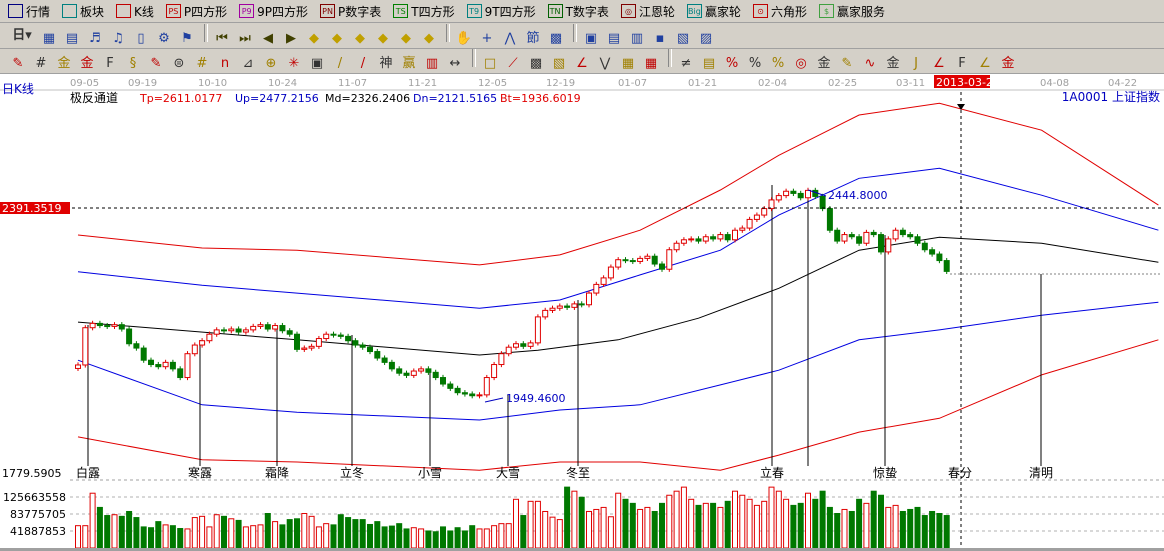 The image size is (1164, 551). Describe the element at coordinates (706, 38) in the screenshot. I see `print-icon: ▨` at that location.